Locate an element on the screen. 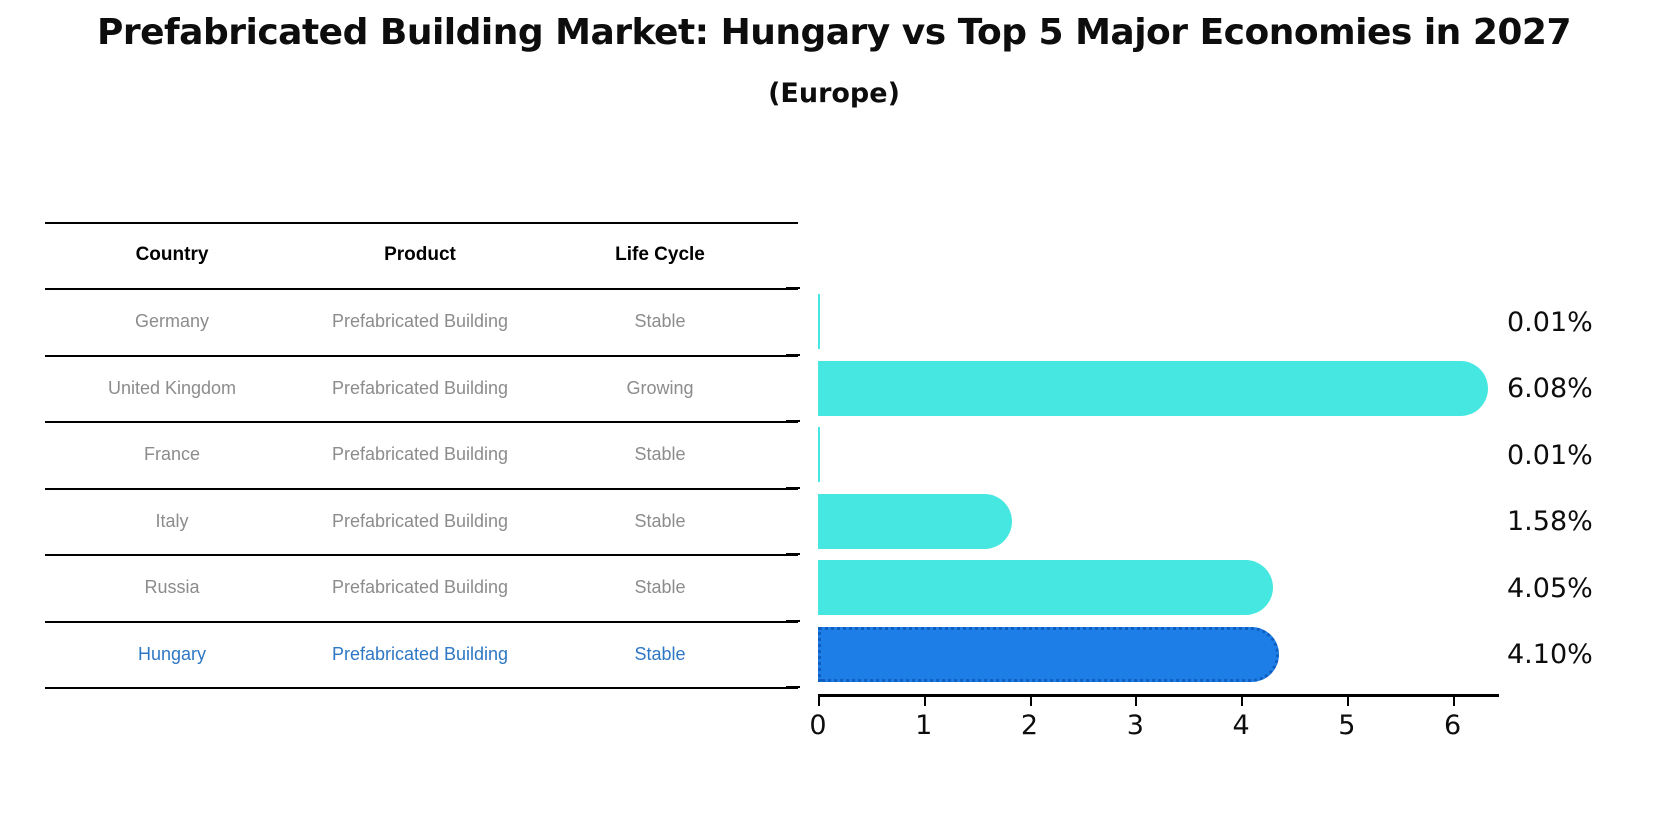 This screenshot has width=1668, height=823. cell-country: Hungary is located at coordinates (172, 654).